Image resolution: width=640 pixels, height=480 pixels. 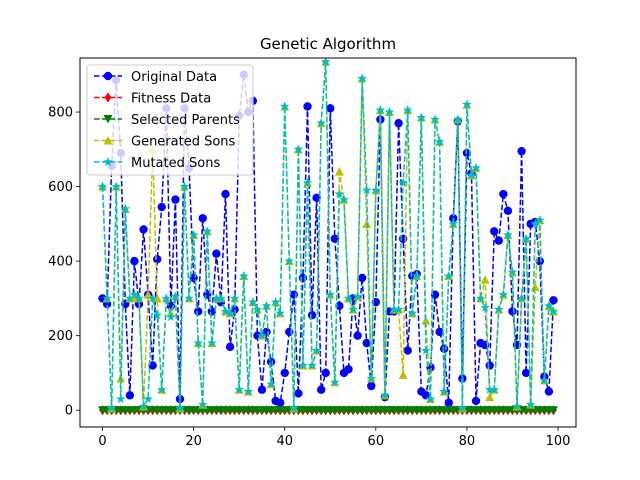 What do you see at coordinates (175, 163) in the screenshot?
I see `legend-label: Mutated Sons` at bounding box center [175, 163].